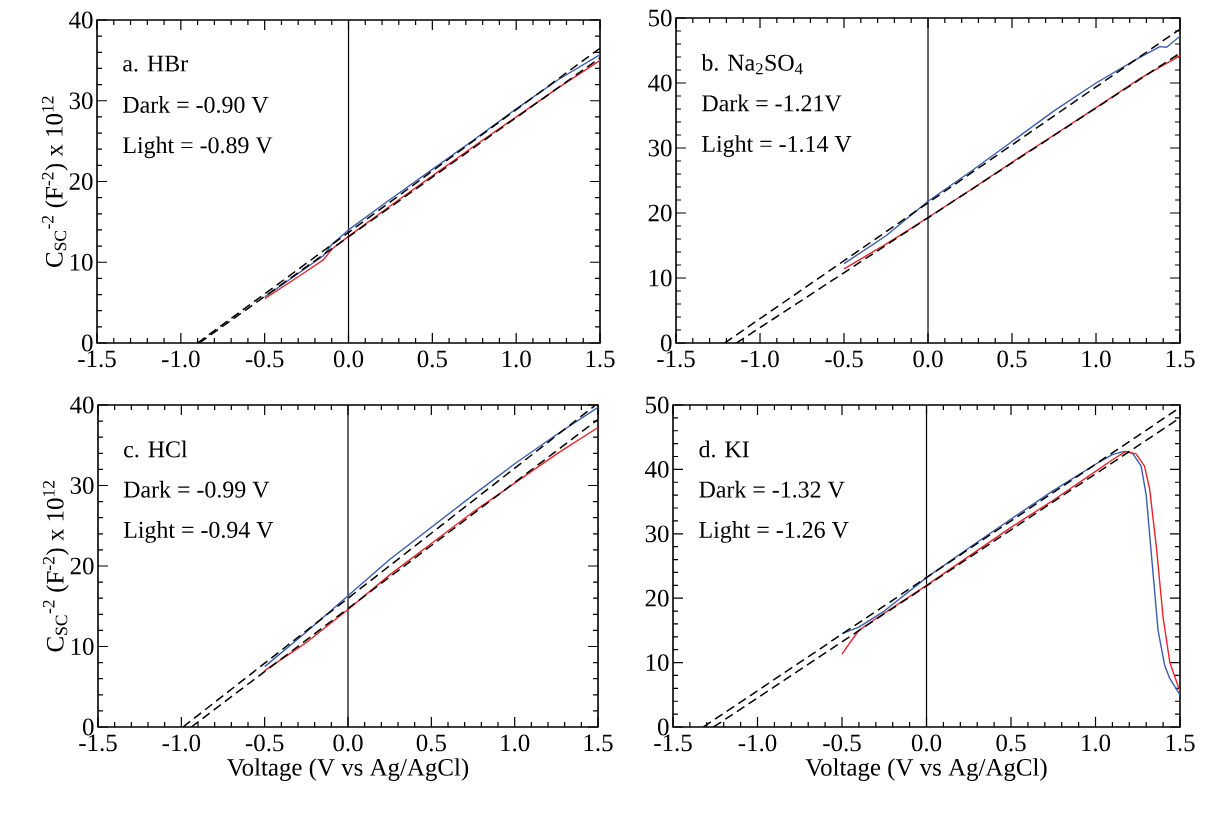 The height and width of the screenshot is (814, 1215). Describe the element at coordinates (752, 64) in the screenshot. I see `annotation: b. Na$_{2}$SO$_{4}$` at that location.